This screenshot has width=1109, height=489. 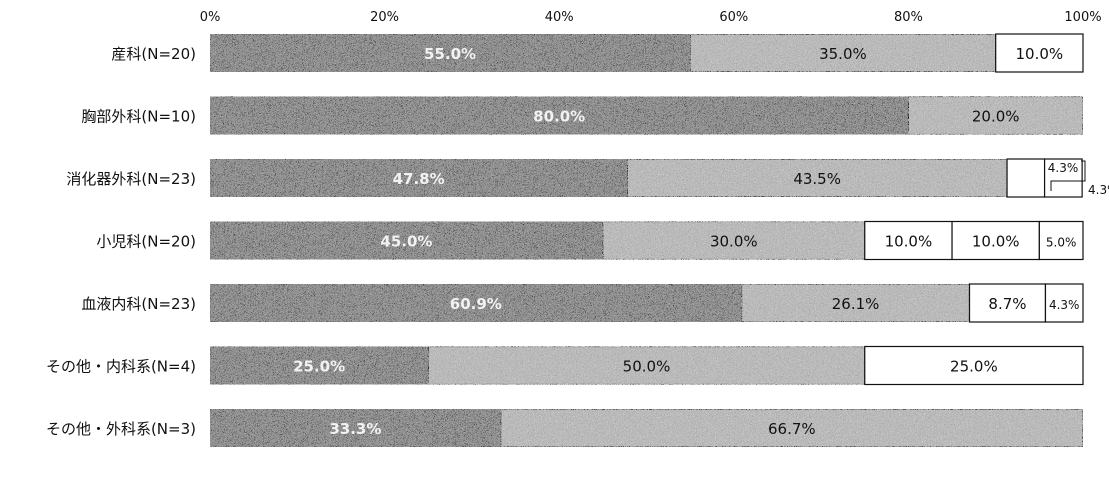 What do you see at coordinates (1061, 243) in the screenshot?
I see `value-label: 5.0%` at bounding box center [1061, 243].